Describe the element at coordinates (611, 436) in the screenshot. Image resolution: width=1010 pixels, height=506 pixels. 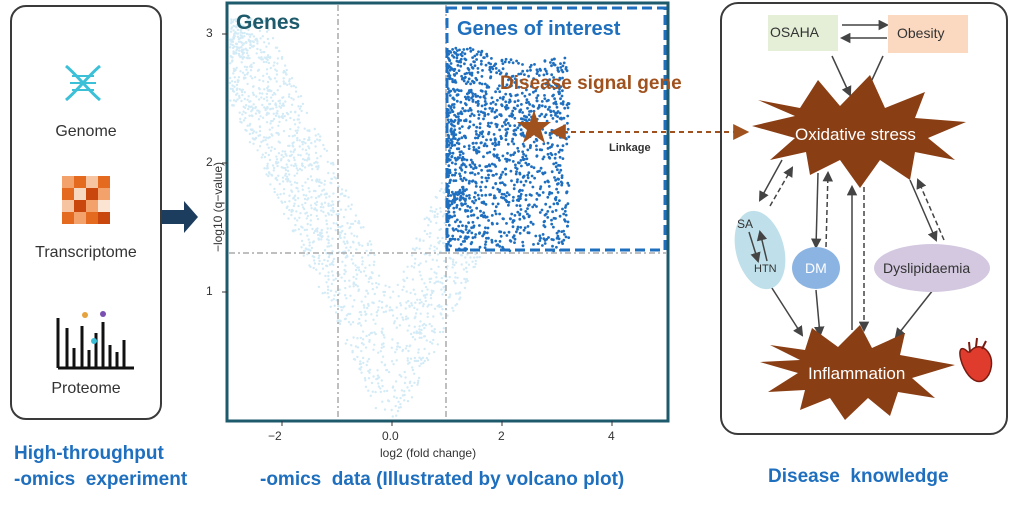
I see `x-tick-4: 4` at that location.